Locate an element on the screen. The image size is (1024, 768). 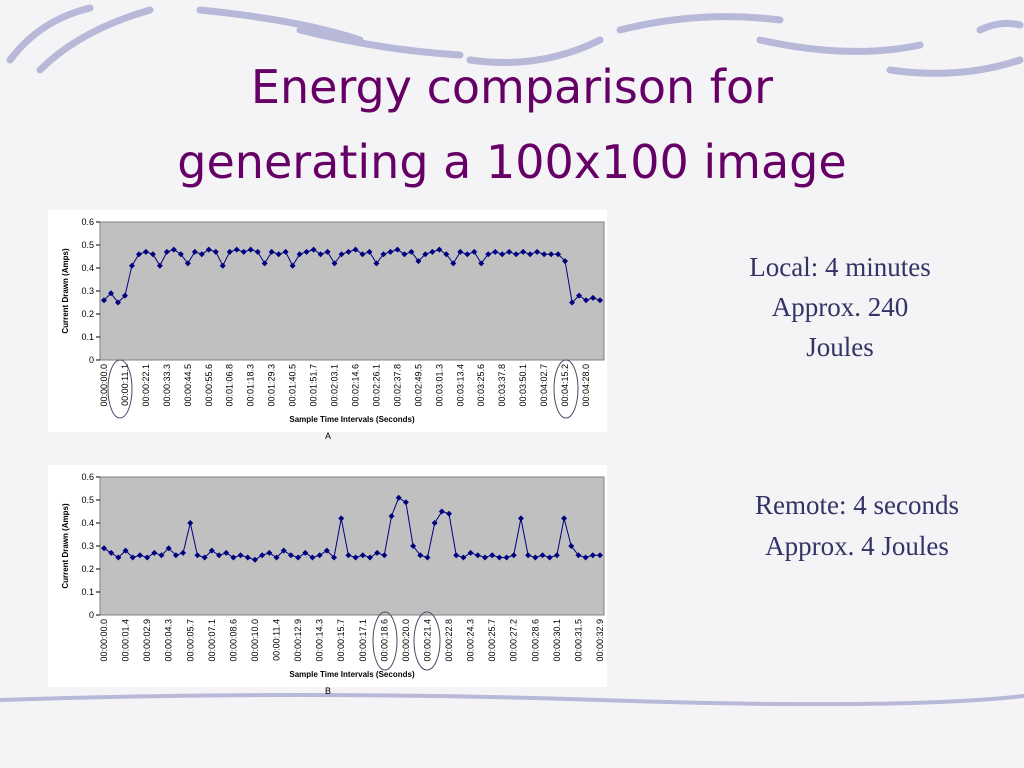
y-tick-label: 0.5 is located at coordinates (87, 500).